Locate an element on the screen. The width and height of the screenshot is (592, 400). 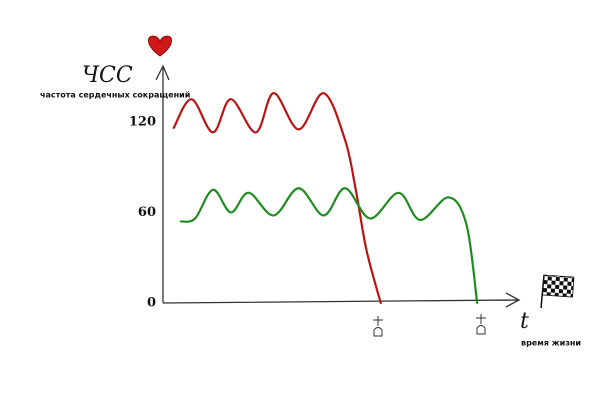
y-tick-label: 60 is located at coordinates (147, 212).